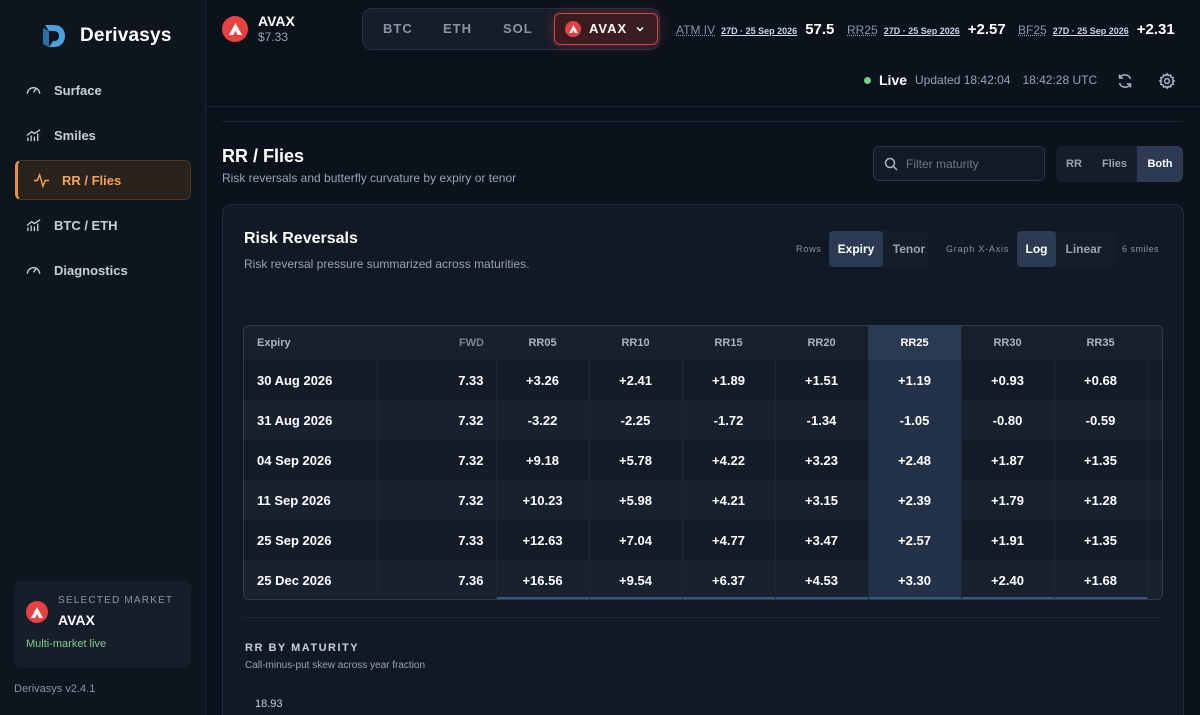 The image size is (1200, 715). What do you see at coordinates (728, 420) in the screenshot?
I see `cell-rr15: -1.72` at bounding box center [728, 420].